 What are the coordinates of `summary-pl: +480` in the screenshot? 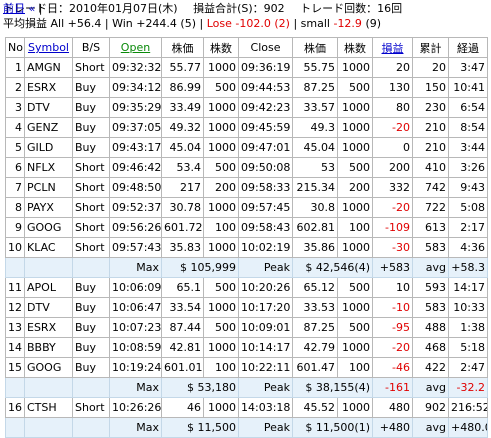 It's located at (392, 427).